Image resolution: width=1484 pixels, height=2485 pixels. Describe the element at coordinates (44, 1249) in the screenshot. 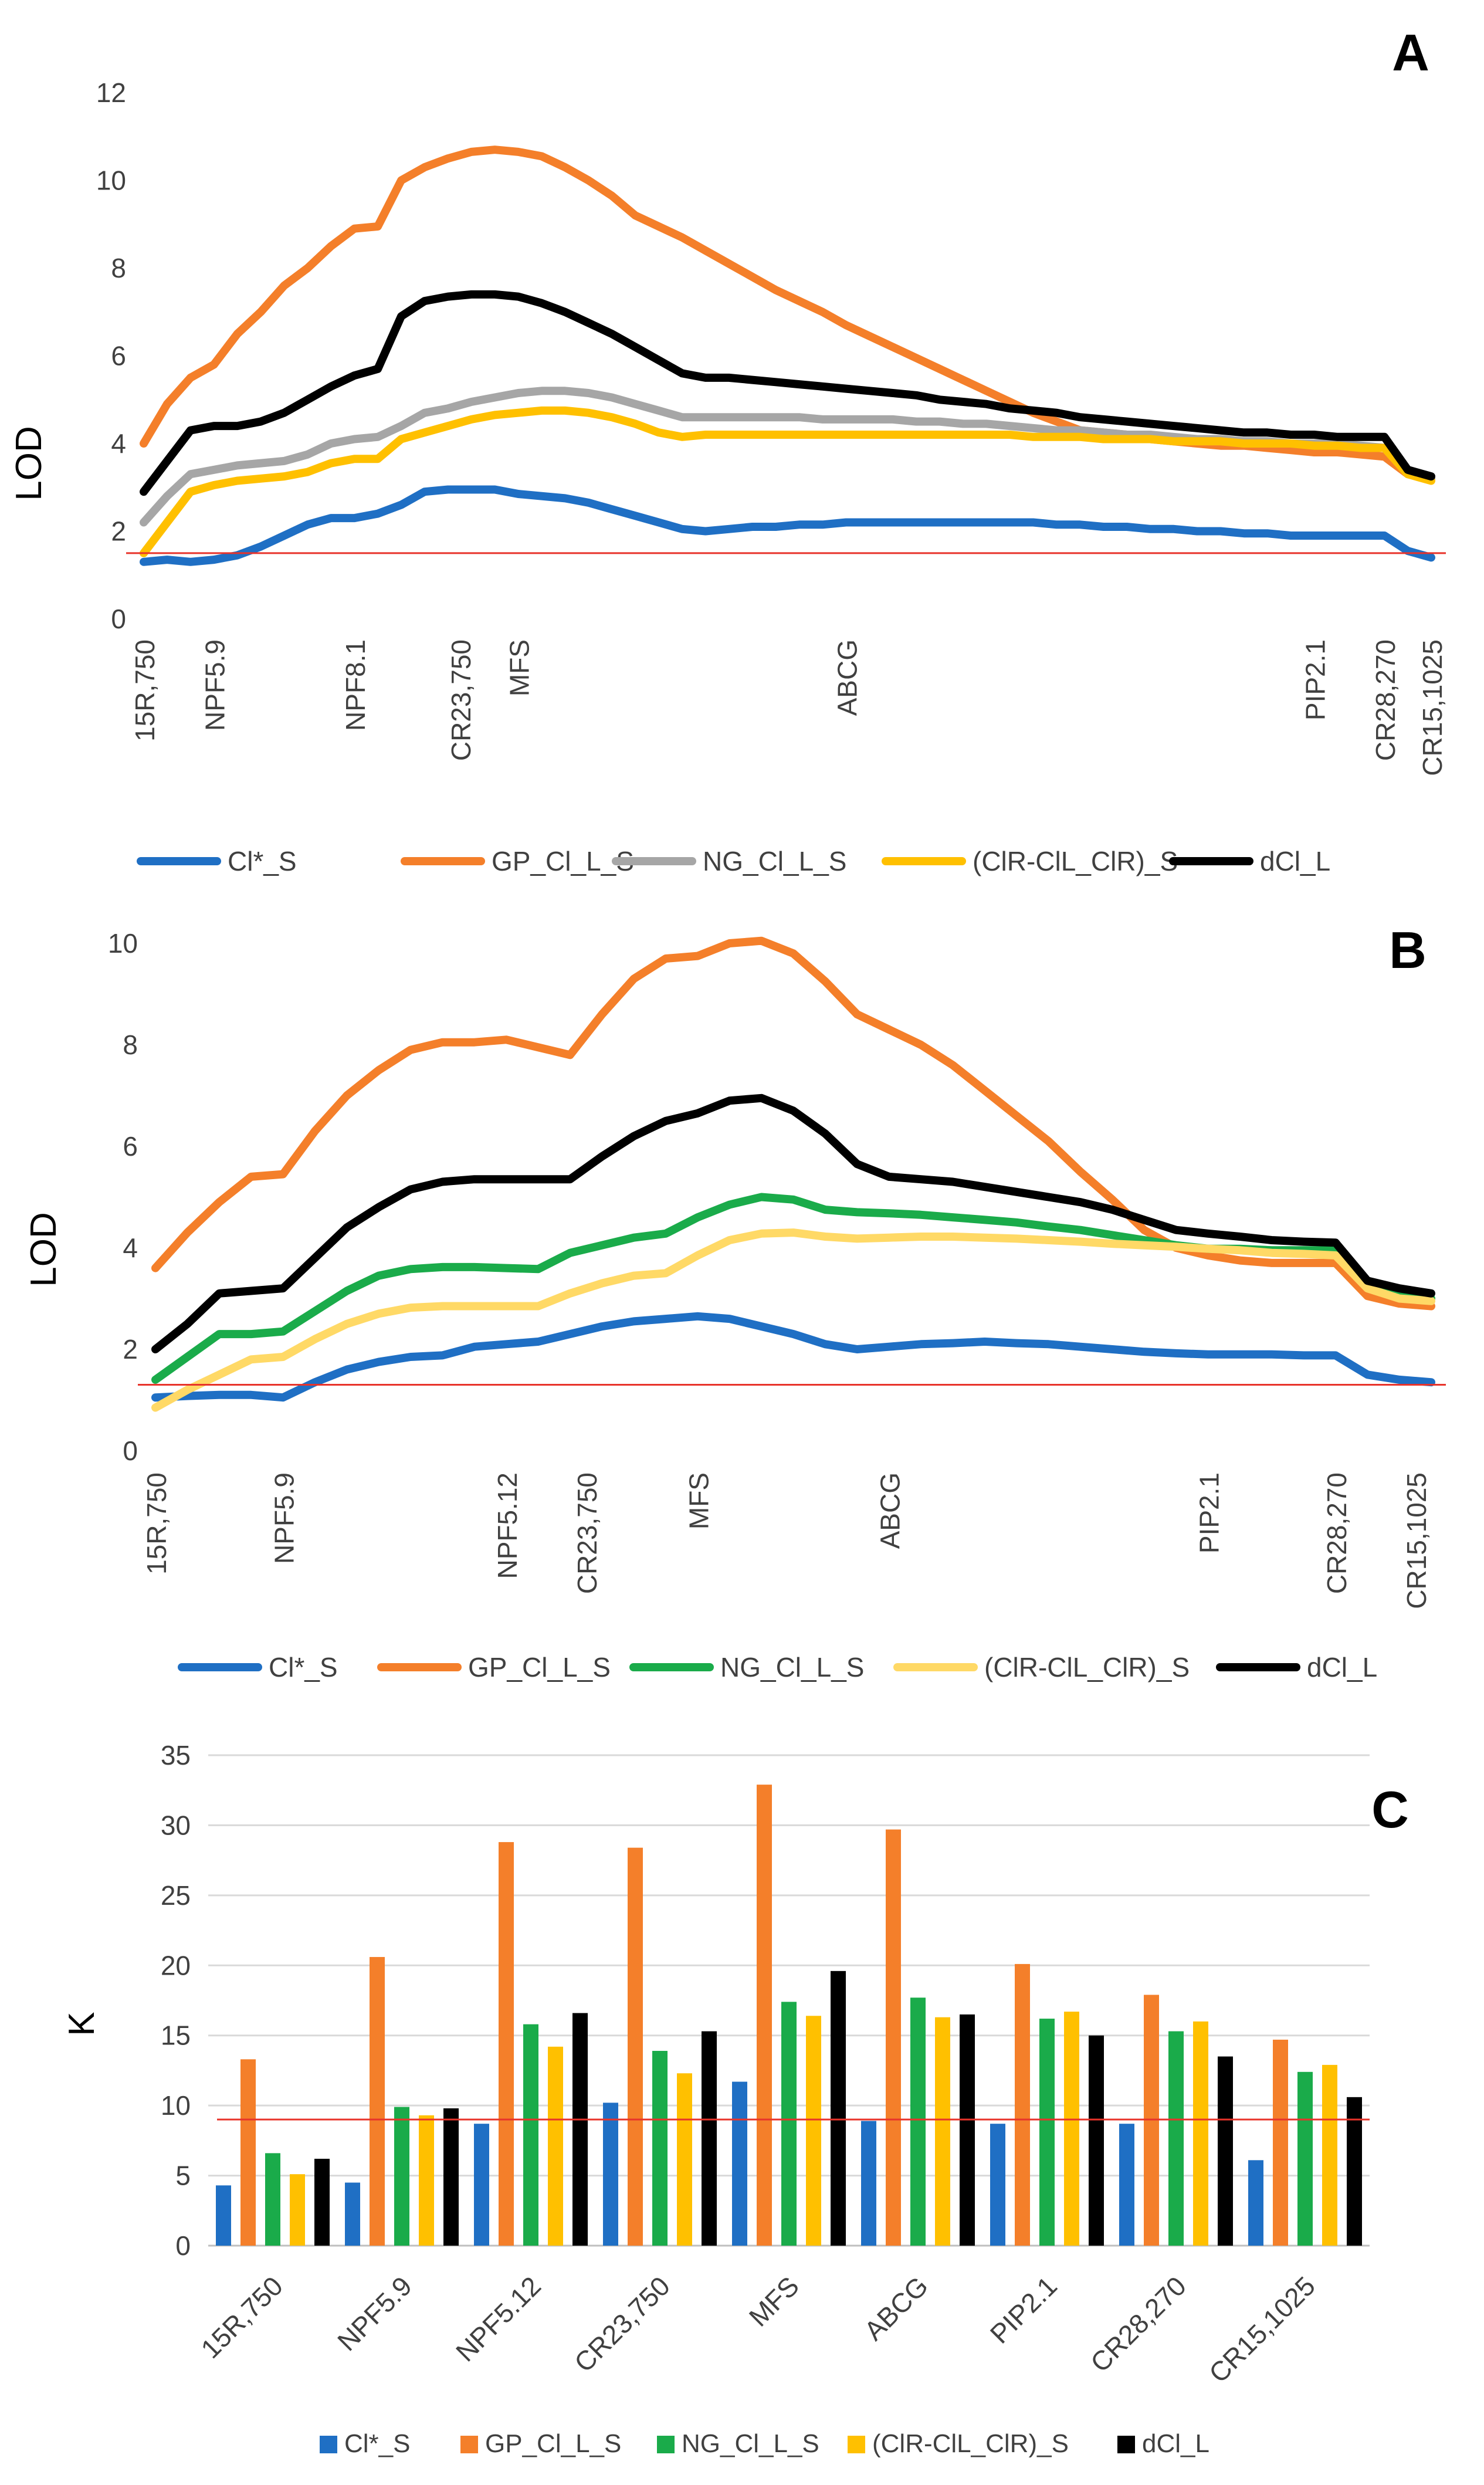

I see `y-axis-label: LOD` at that location.